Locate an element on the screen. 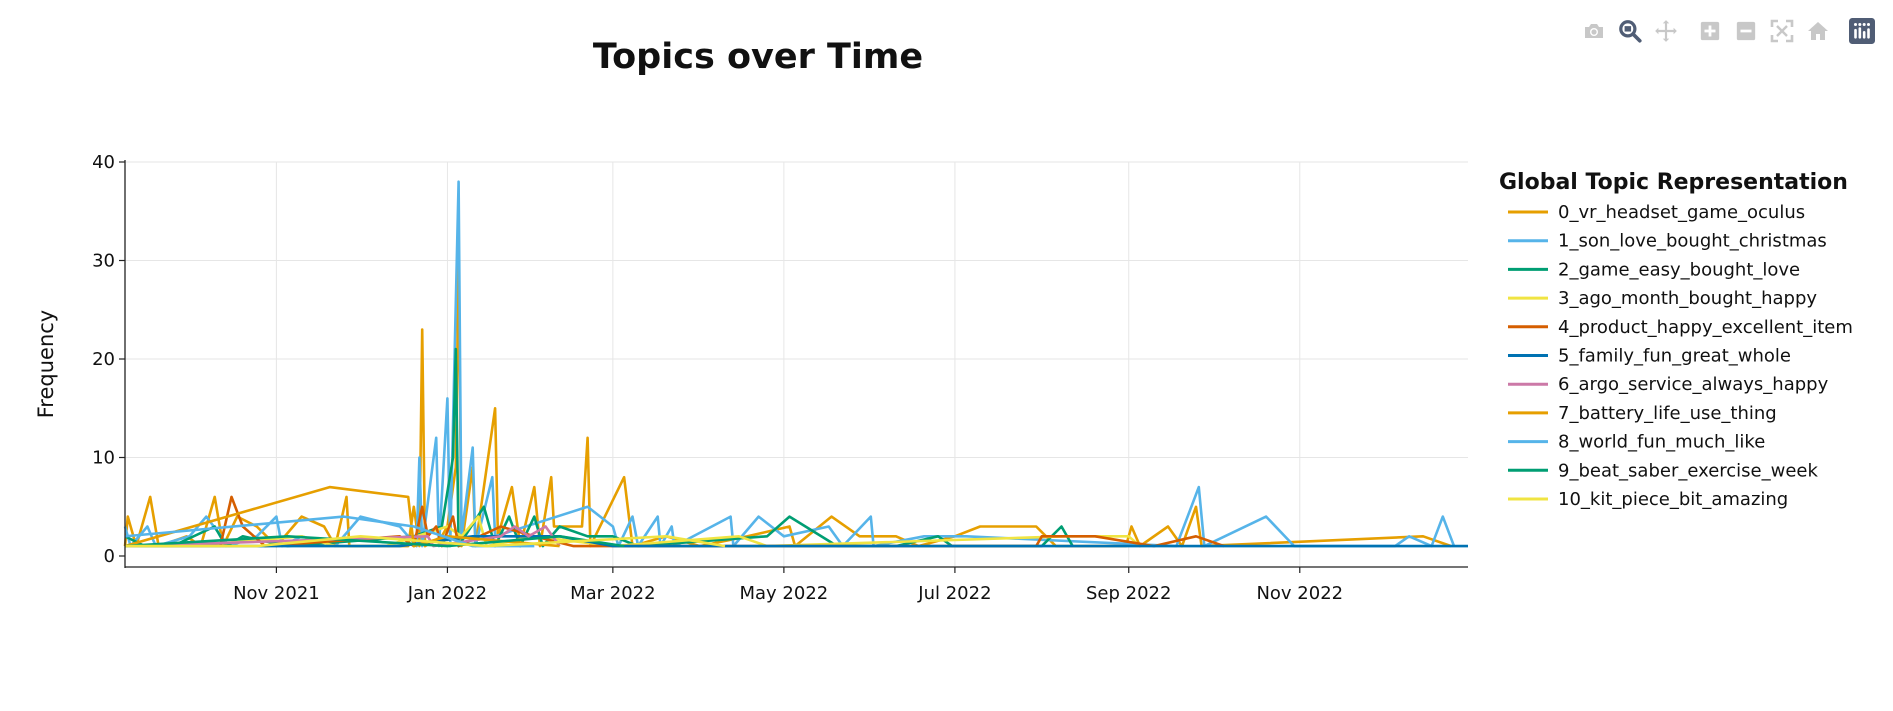 This screenshot has height=711, width=1893. x-tick-label: Nov 2021 is located at coordinates (276, 593).